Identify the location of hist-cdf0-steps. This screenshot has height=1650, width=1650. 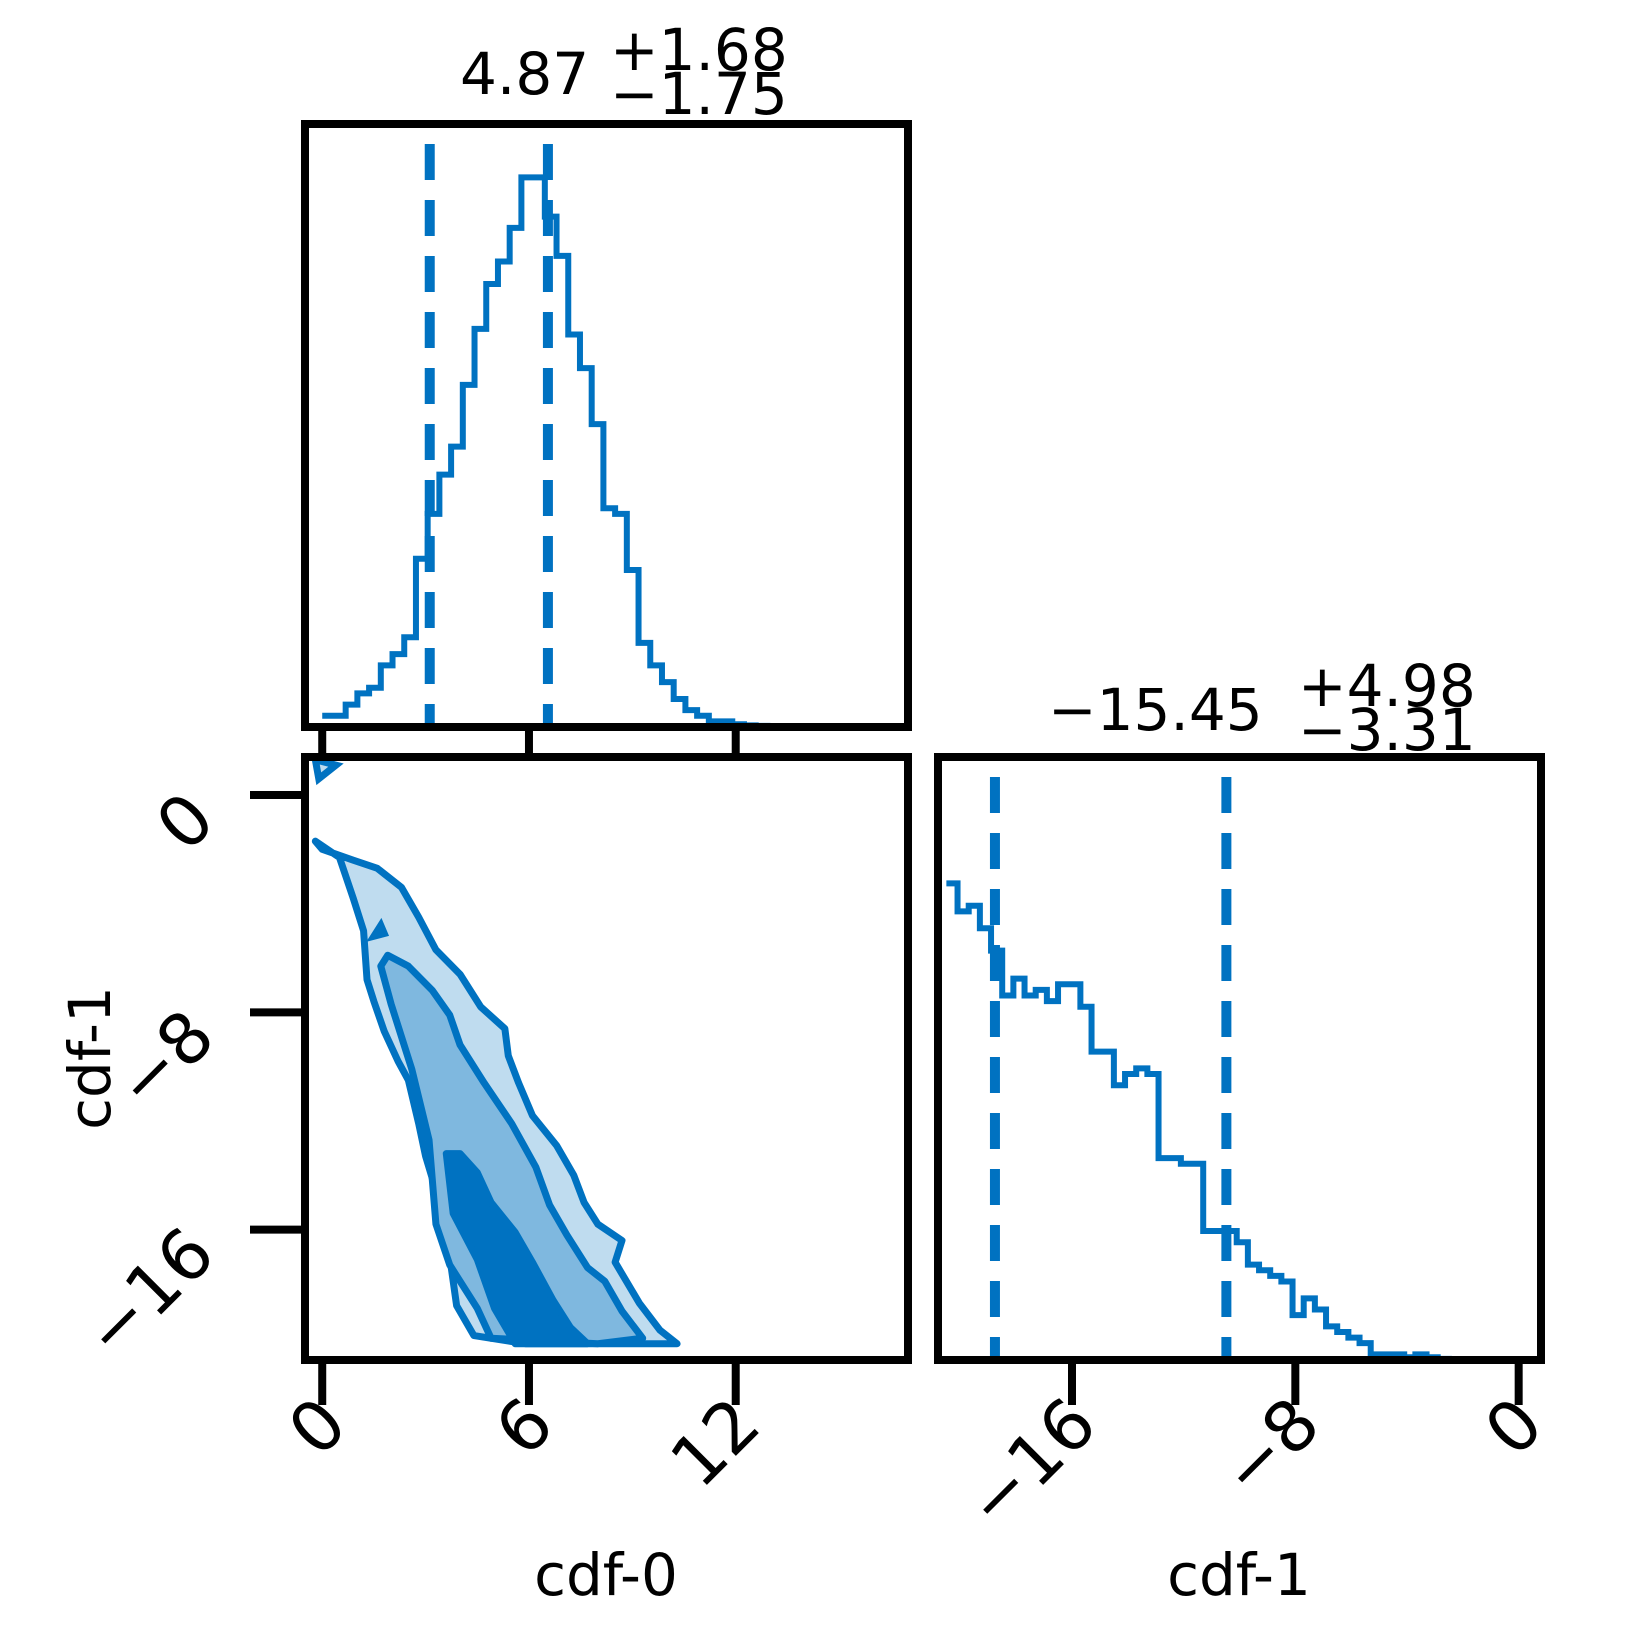
(556, 452).